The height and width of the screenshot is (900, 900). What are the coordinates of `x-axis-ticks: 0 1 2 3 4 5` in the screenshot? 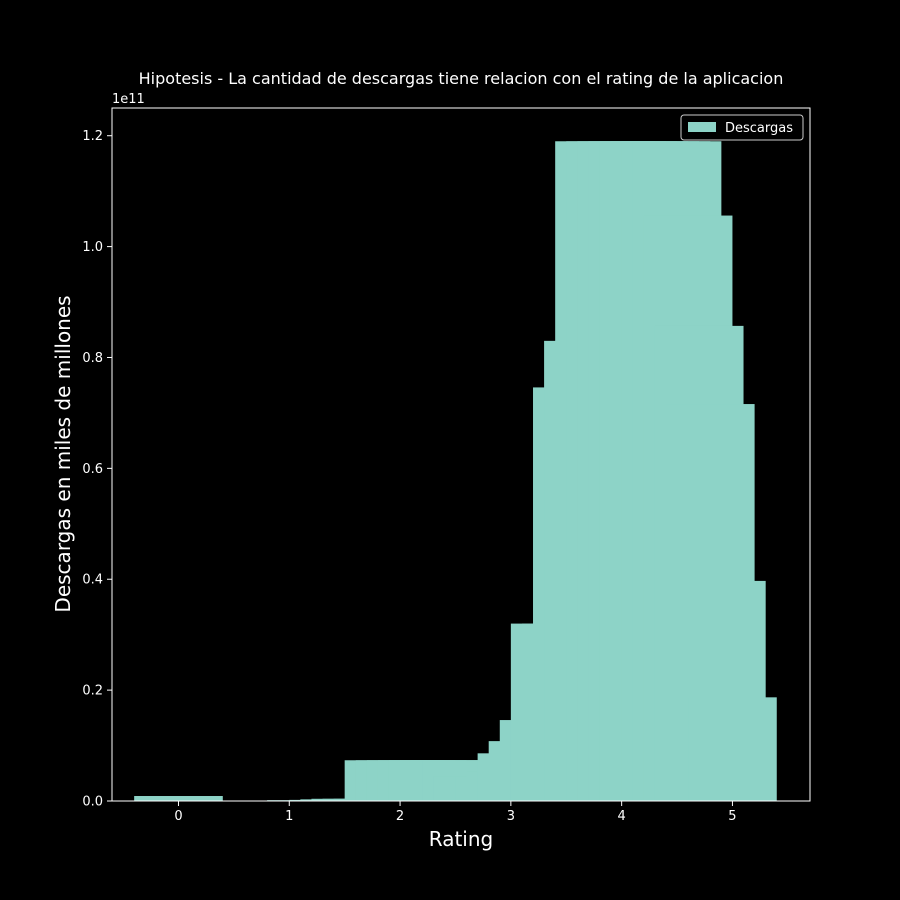 It's located at (455, 812).